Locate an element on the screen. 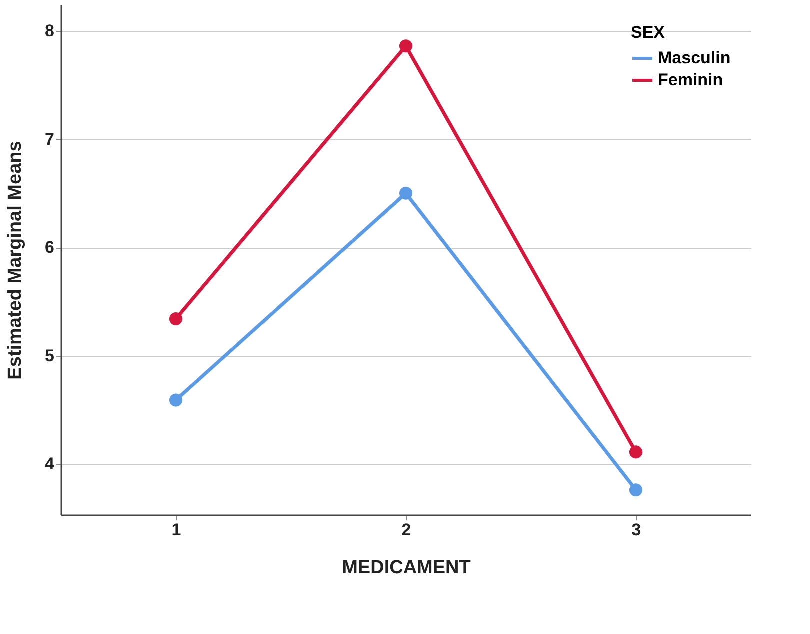 The width and height of the screenshot is (810, 634). legend-label: Feminin is located at coordinates (691, 80).